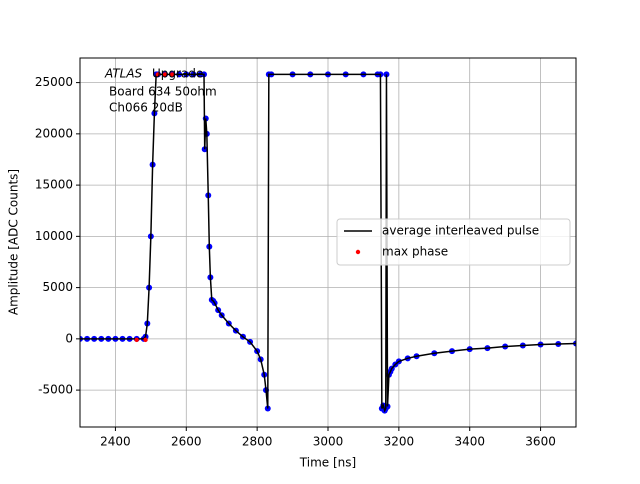  Describe the element at coordinates (177, 74) in the screenshot. I see `annotation-line: Upgrade` at that location.